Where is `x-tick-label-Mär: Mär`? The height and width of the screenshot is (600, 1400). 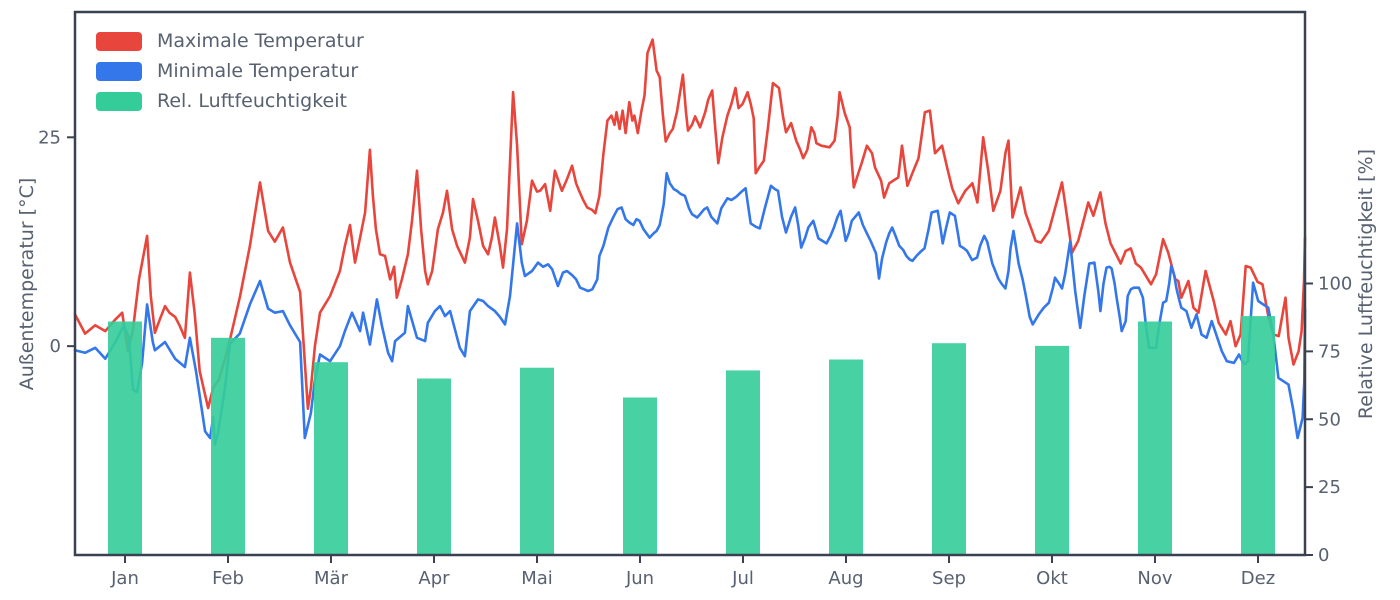 x-tick-label-Mär: Mär is located at coordinates (331, 578).